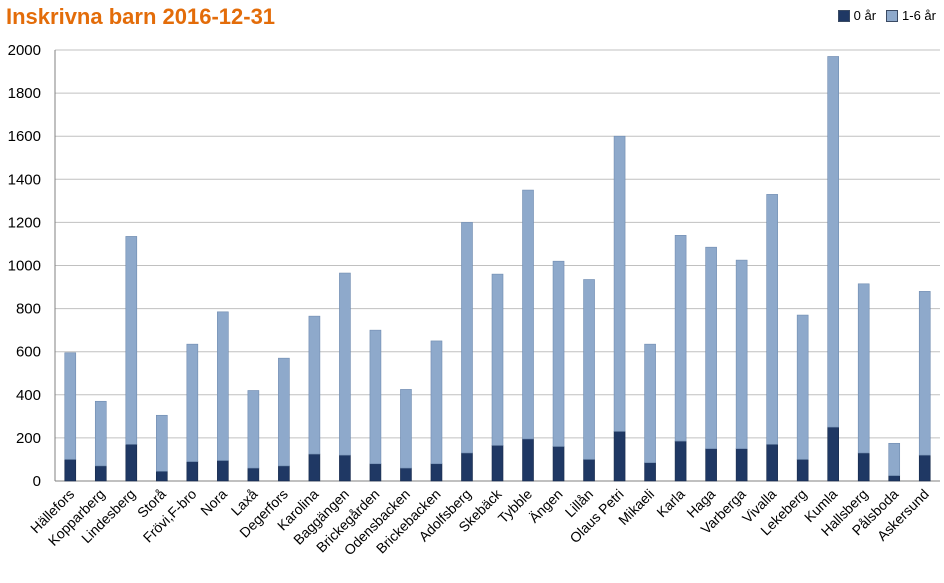  What do you see at coordinates (37, 481) in the screenshot?
I see `y-tick-label: 0` at bounding box center [37, 481].